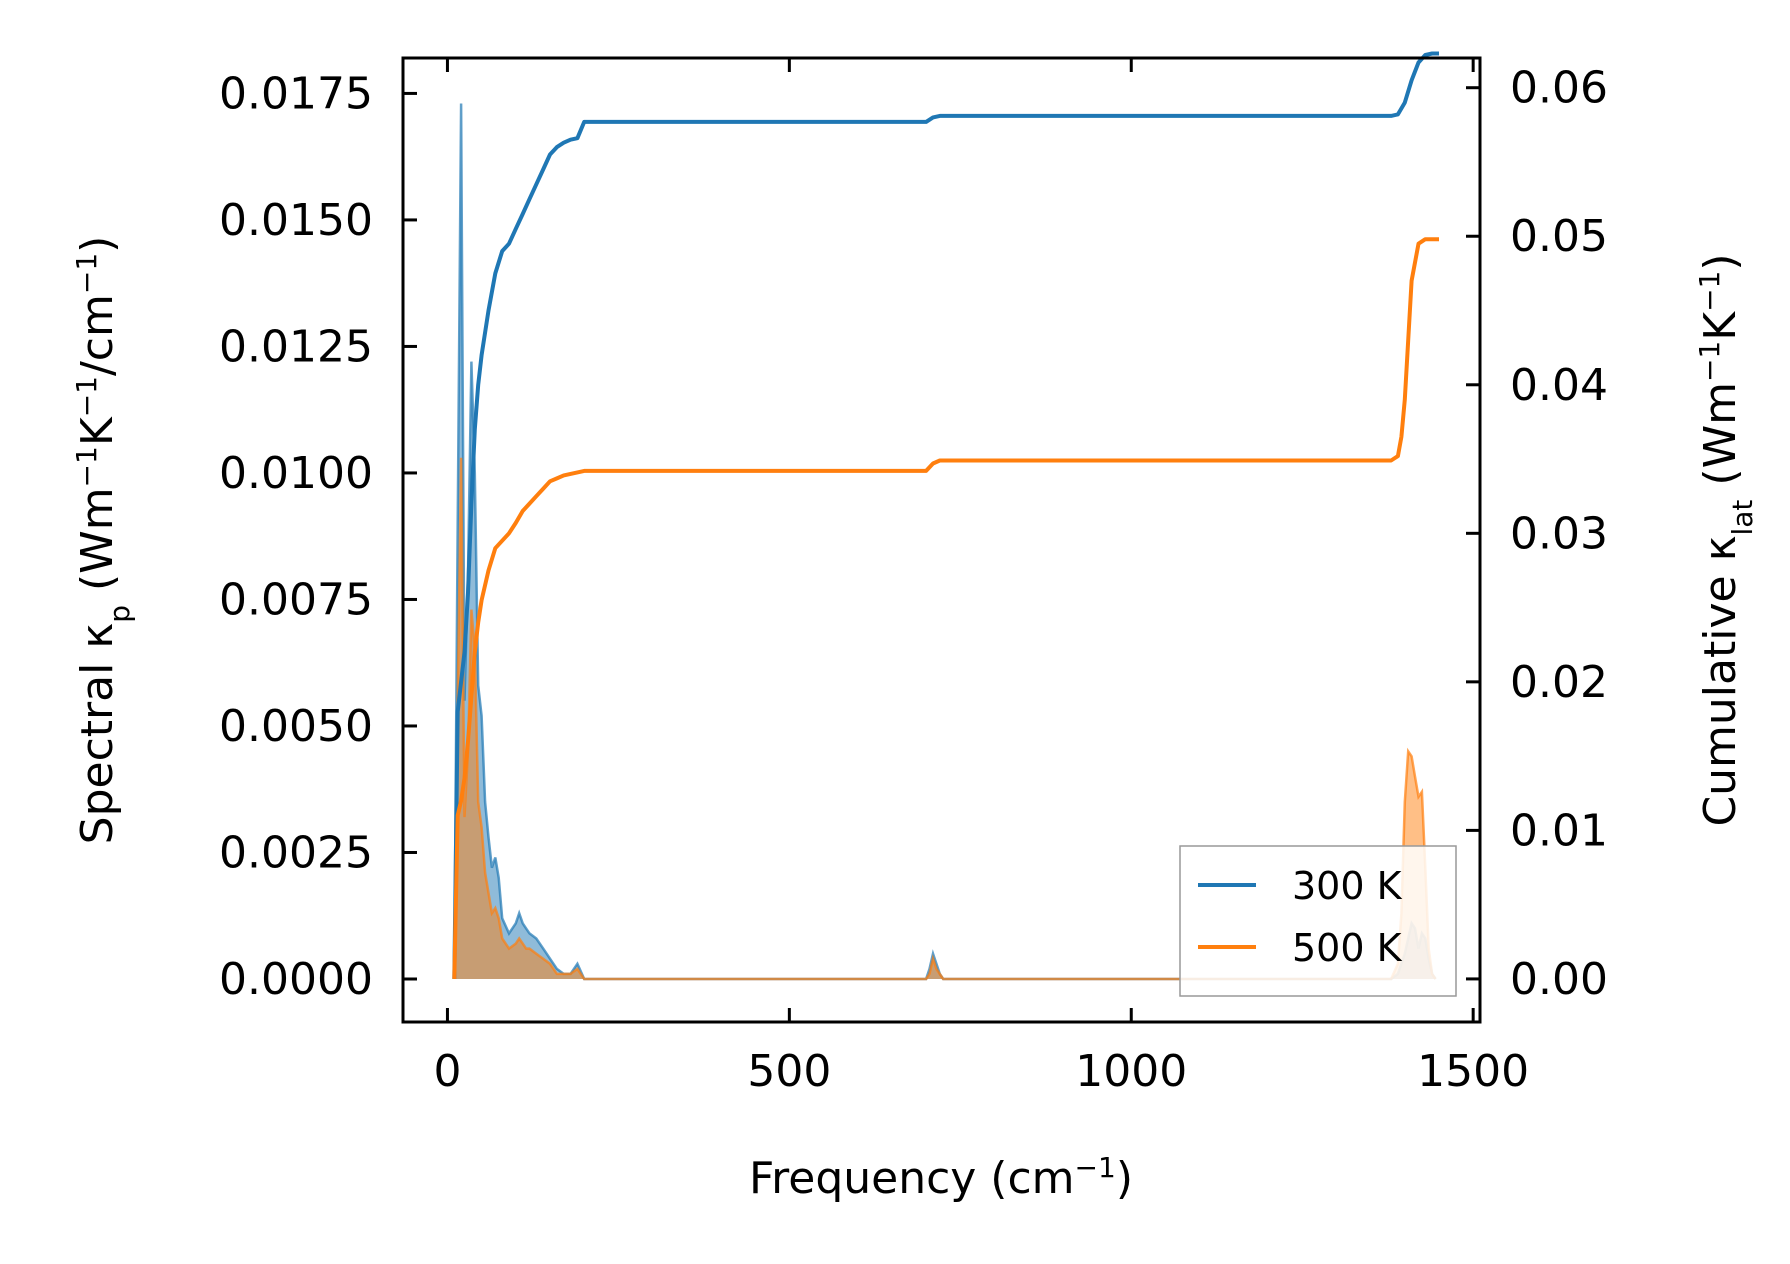 The width and height of the screenshot is (1790, 1264). Describe the element at coordinates (1559, 979) in the screenshot. I see `y-right-tick-label: 0.00` at that location.